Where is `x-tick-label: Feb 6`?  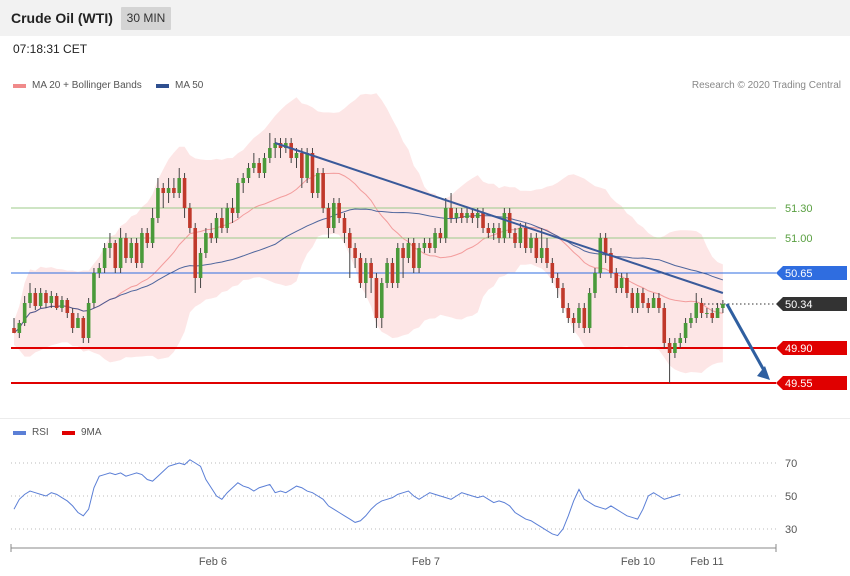
x-tick-label: Feb 6 is located at coordinates (213, 562).